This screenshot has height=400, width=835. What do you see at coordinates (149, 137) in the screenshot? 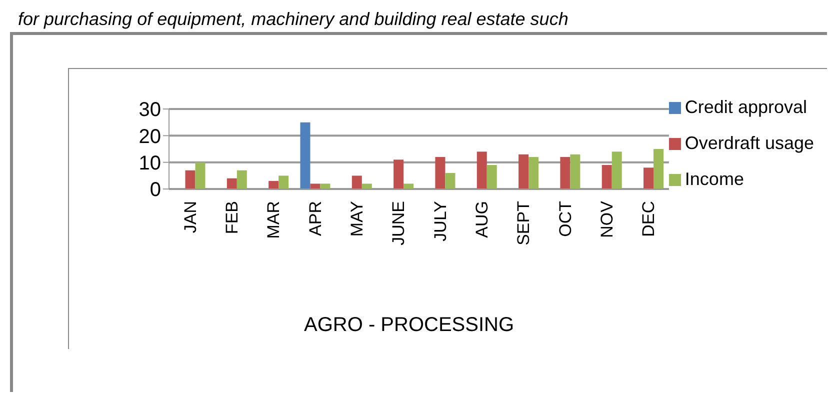
I see `y-tick-label: 20` at bounding box center [149, 137].